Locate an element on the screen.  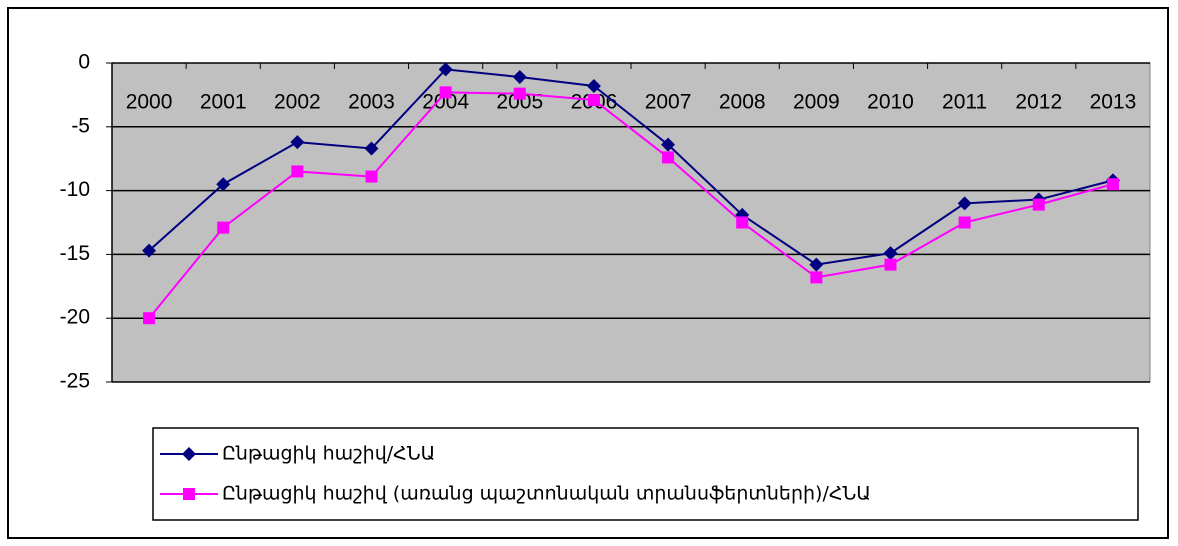
x-tick-label: 2008 is located at coordinates (742, 102).